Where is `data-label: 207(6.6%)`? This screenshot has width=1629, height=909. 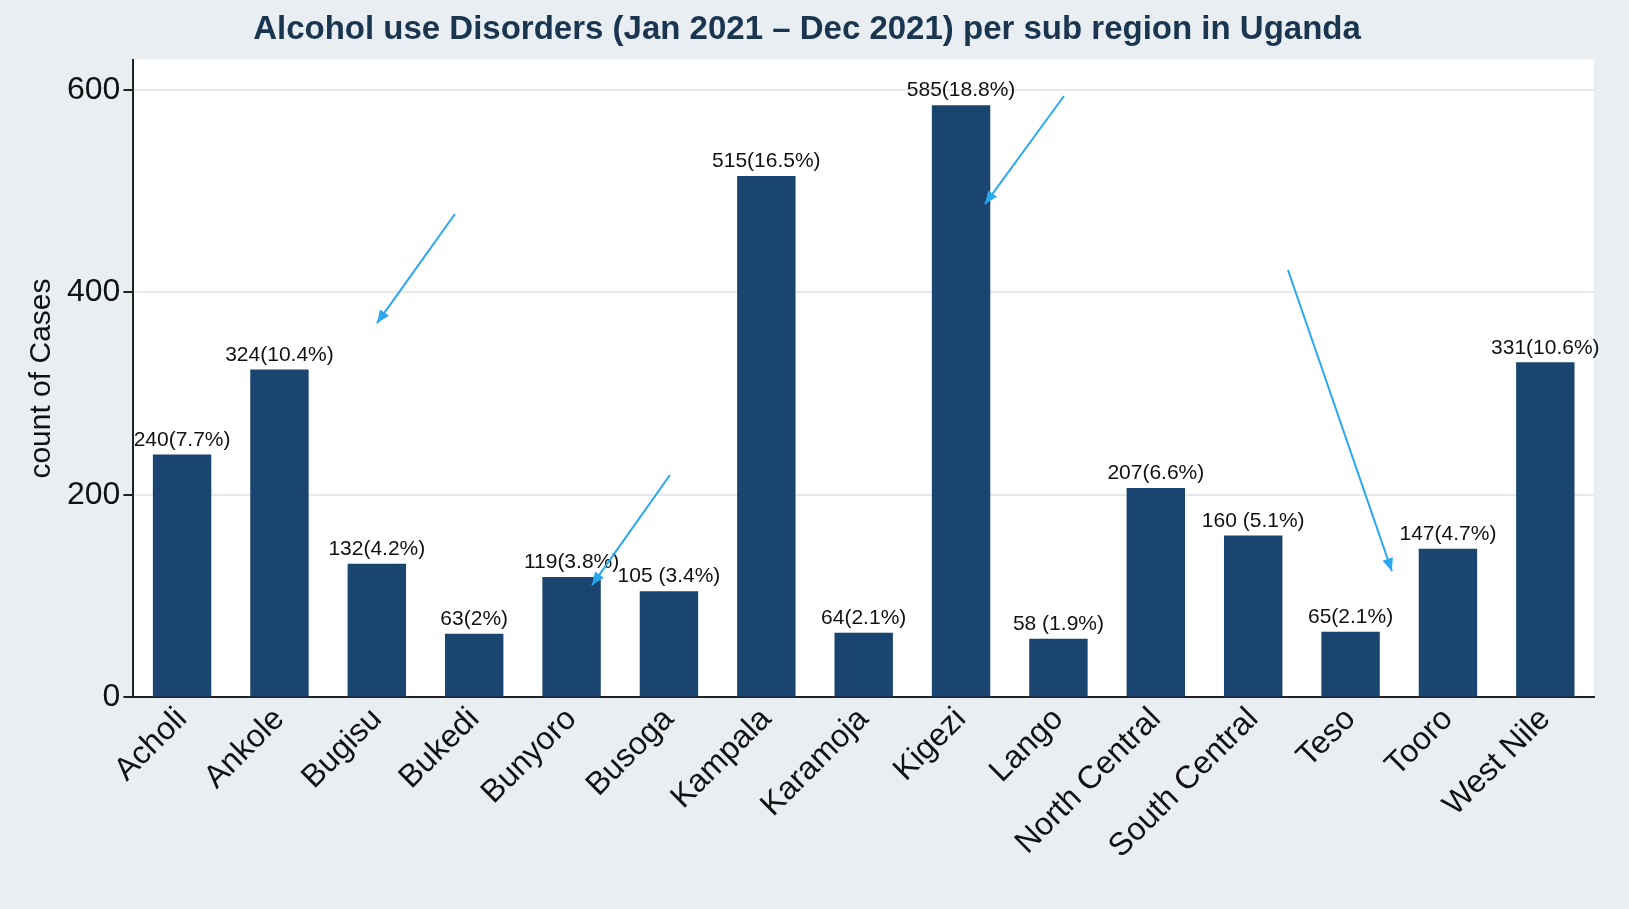
data-label: 207(6.6%) is located at coordinates (1156, 472).